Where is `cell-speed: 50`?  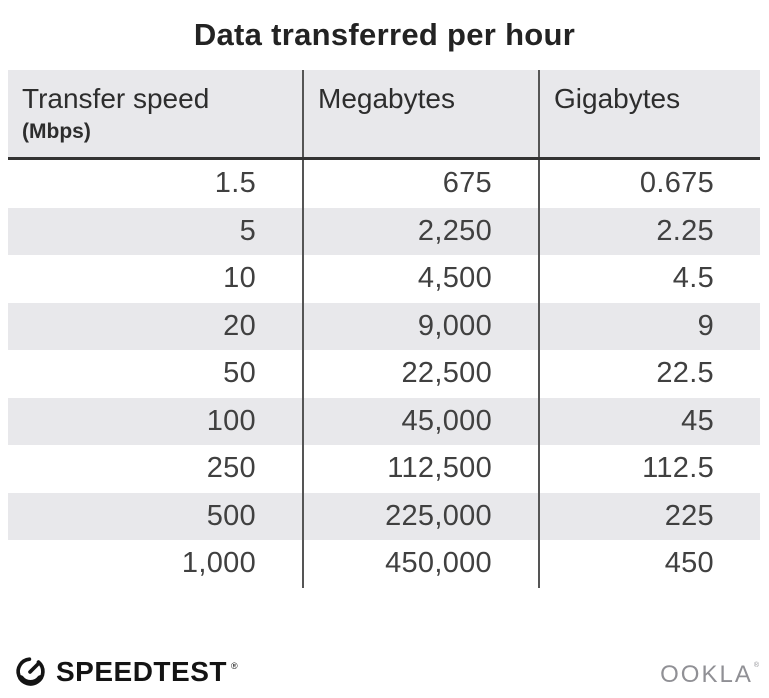 cell-speed: 50 is located at coordinates (239, 373).